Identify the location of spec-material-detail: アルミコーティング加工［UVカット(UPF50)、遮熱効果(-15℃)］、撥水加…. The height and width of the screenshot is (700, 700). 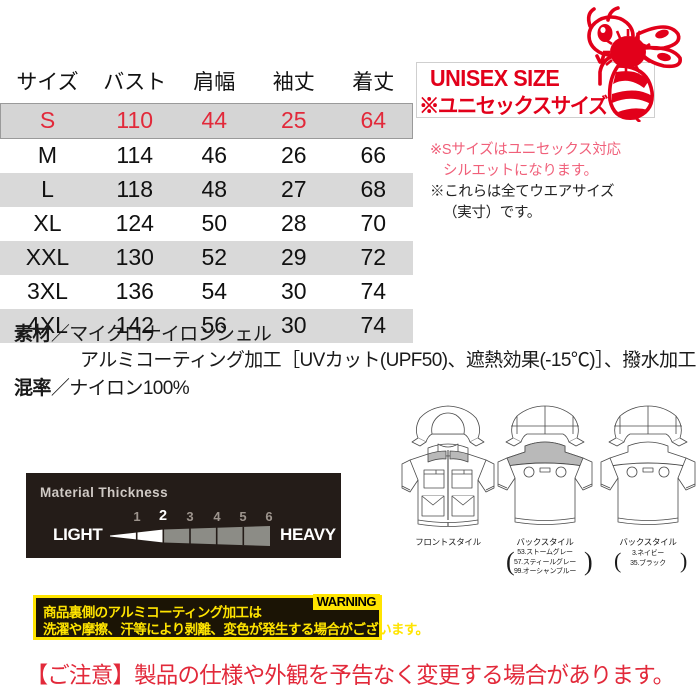
(388, 360).